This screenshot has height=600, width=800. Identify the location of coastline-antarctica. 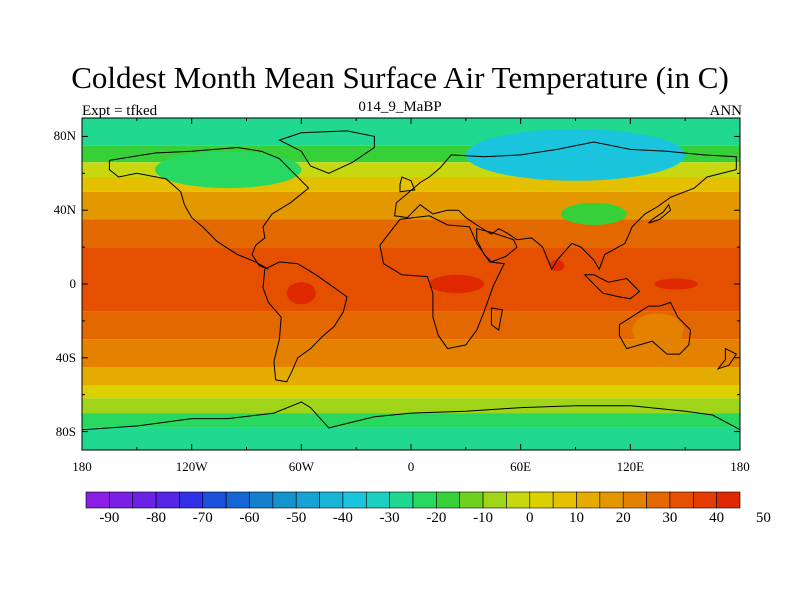
(411, 425).